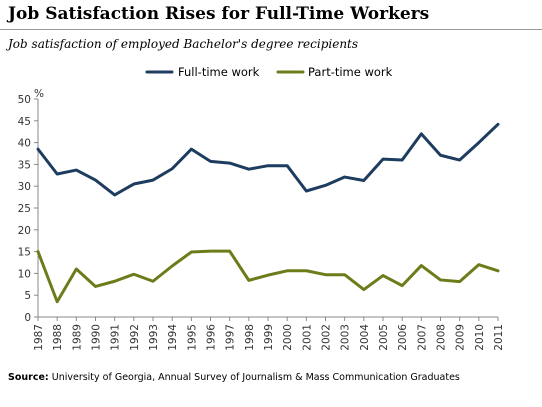  Describe the element at coordinates (173, 337) in the screenshot. I see `x-tick-label: 1994` at that location.